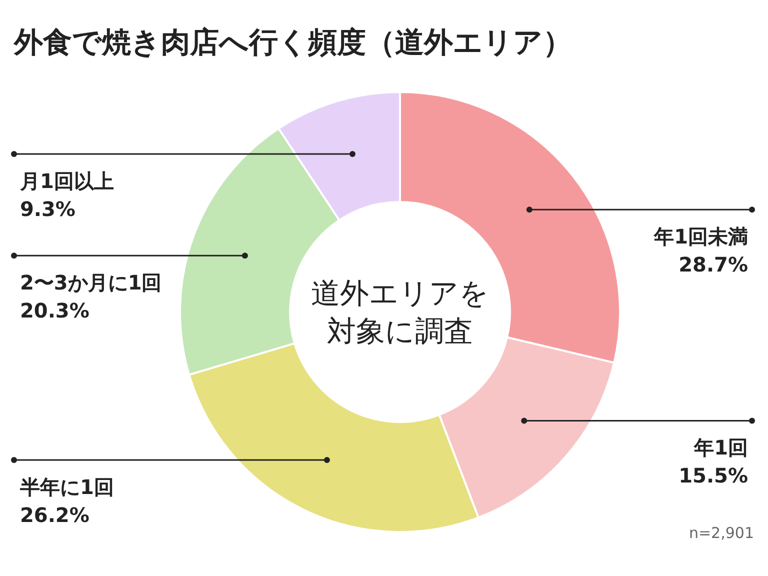 Image resolution: width=768 pixels, height=576 pixels. Describe the element at coordinates (400, 331) in the screenshot. I see `text: 対象に調査` at that location.